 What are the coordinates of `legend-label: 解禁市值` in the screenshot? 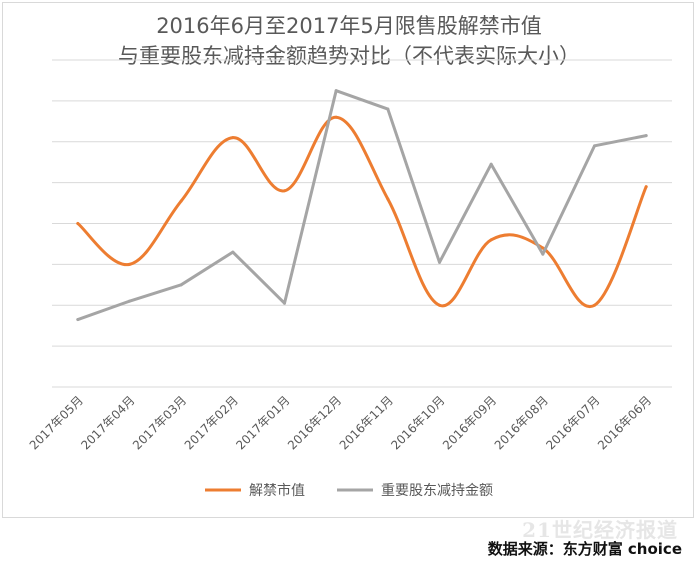 It's located at (277, 490).